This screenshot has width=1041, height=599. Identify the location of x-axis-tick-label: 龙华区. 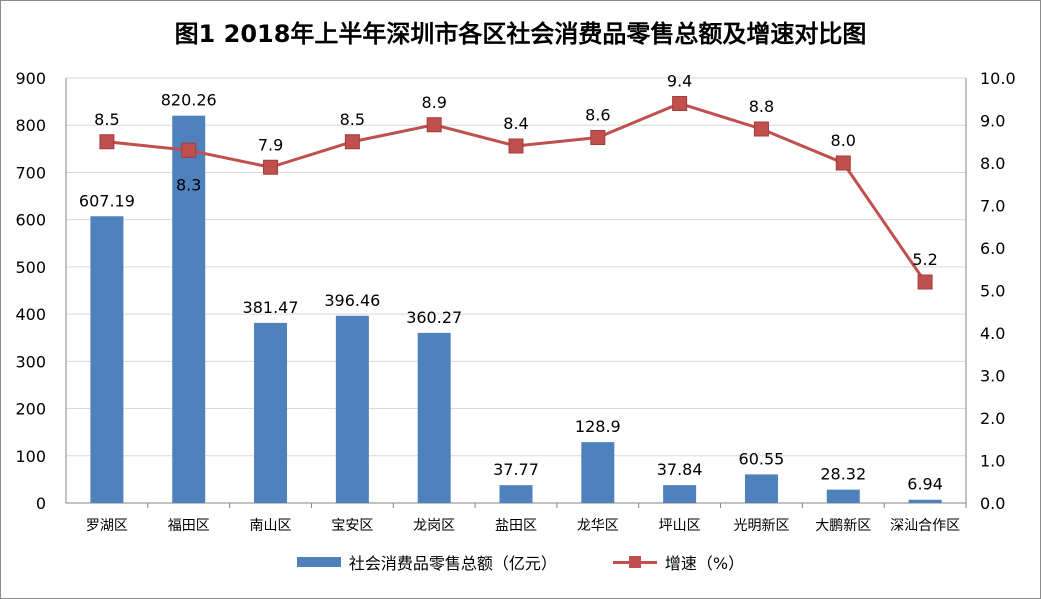
(598, 526).